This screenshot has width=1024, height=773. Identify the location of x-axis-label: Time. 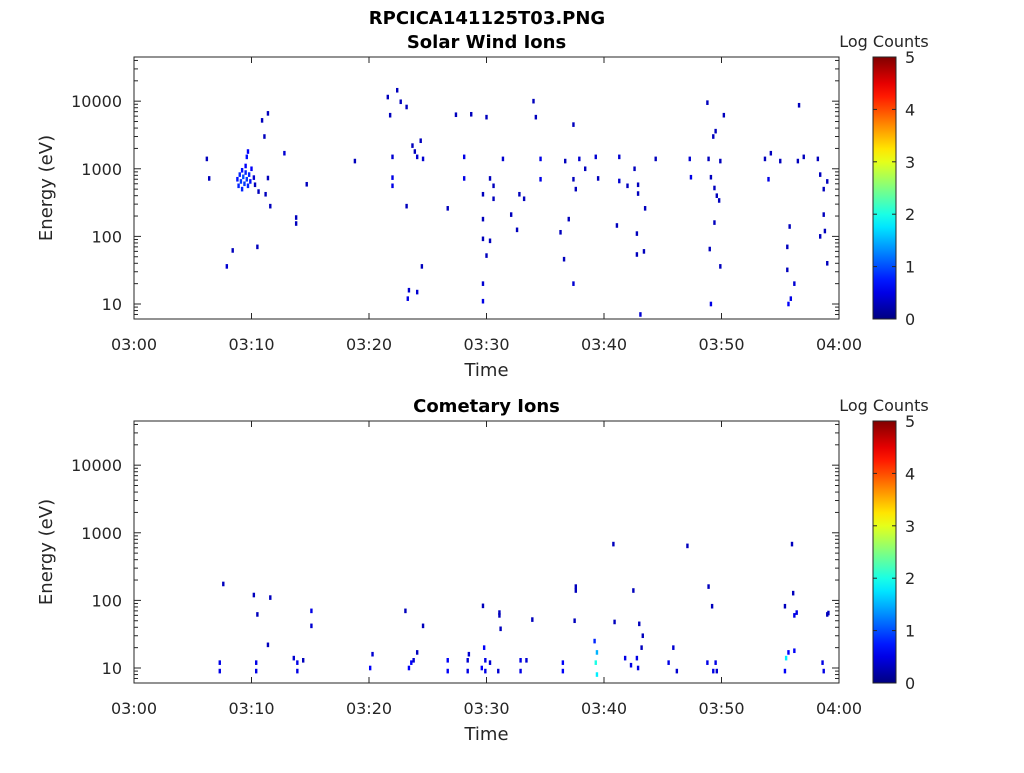
(485, 734).